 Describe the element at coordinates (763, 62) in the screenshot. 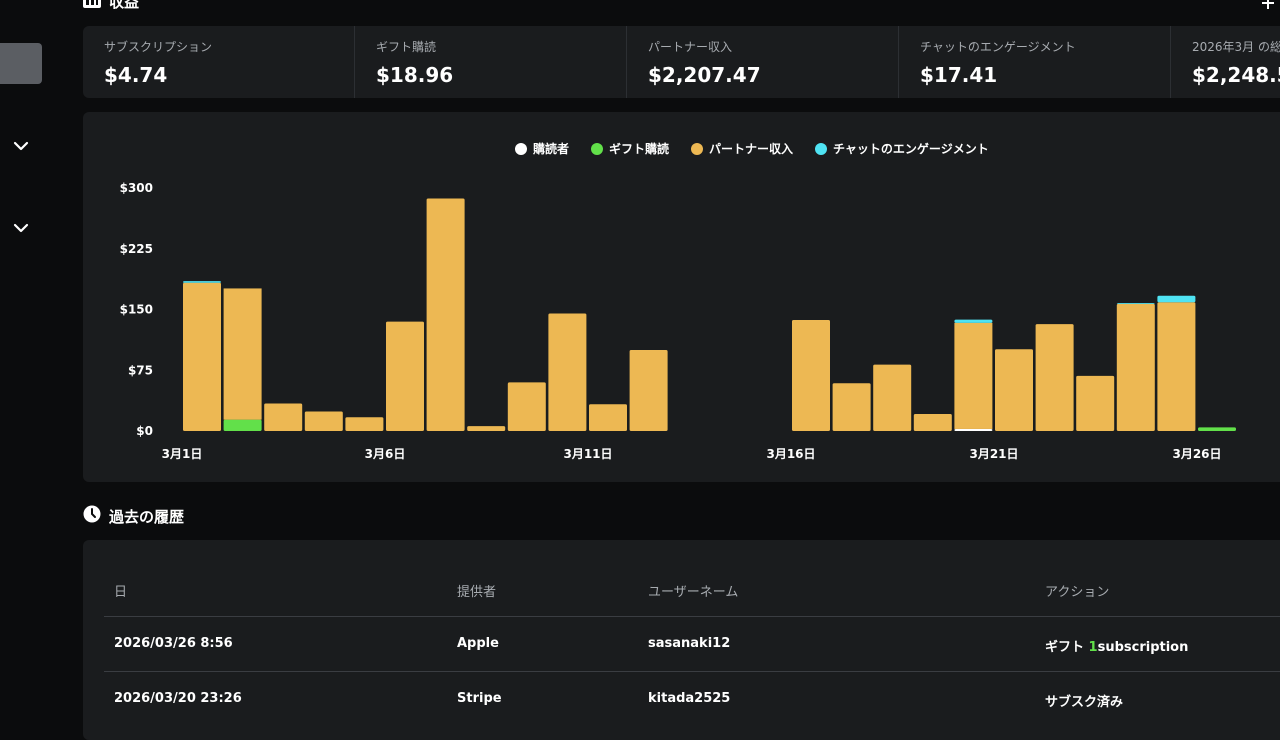

I see `stat-card-partner: パートナー収入 $2,207.47` at that location.